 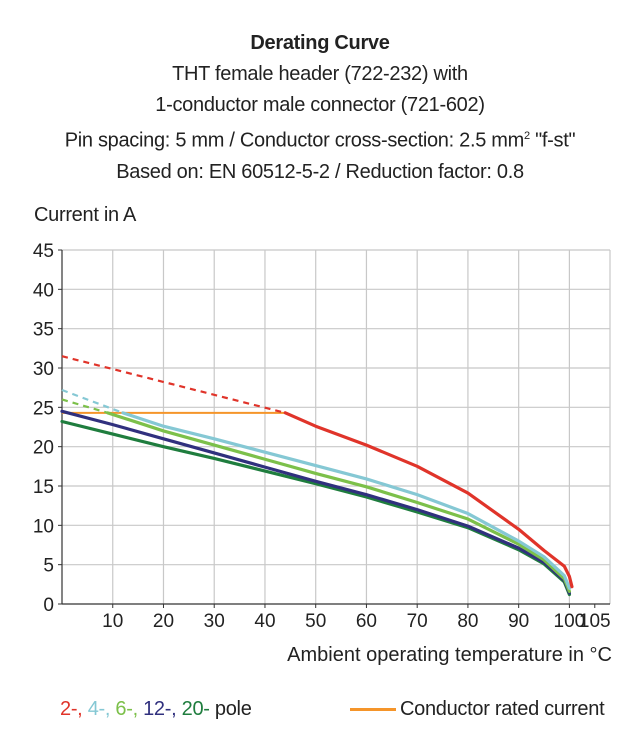 What do you see at coordinates (129, 709) in the screenshot?
I see `pole-legend-item-2: 6-,` at bounding box center [129, 709].